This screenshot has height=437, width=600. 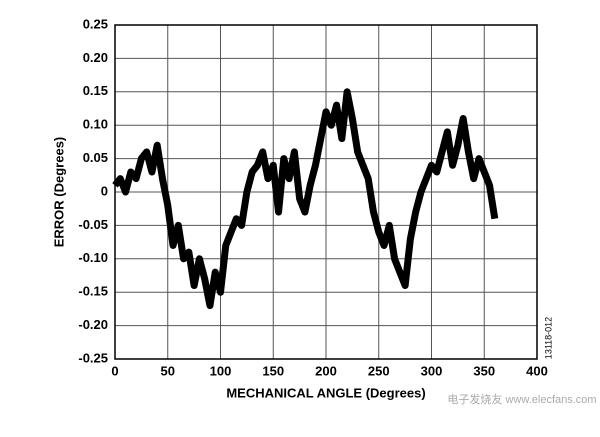 What do you see at coordinates (484, 370) in the screenshot?
I see `x-tick-label: 350` at bounding box center [484, 370].